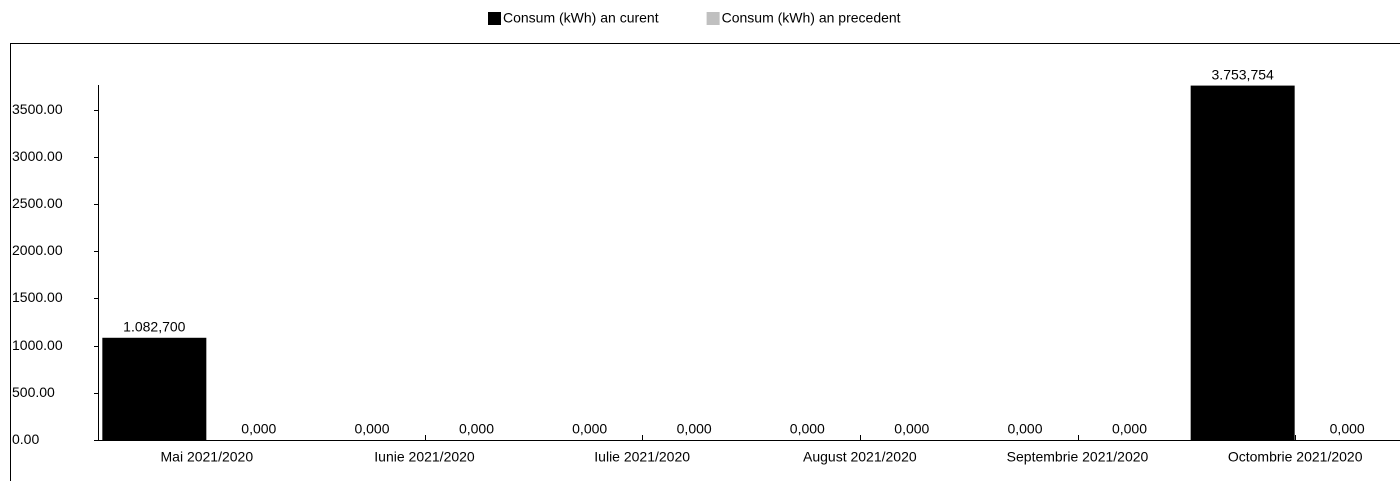 This screenshot has width=1400, height=481. What do you see at coordinates (1295, 457) in the screenshot?
I see `x-tick-label: Octombrie 2021/2020` at bounding box center [1295, 457].